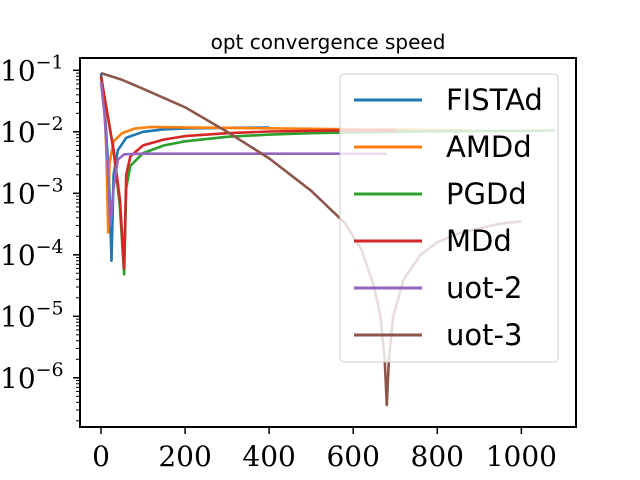 The height and width of the screenshot is (480, 640). What do you see at coordinates (328, 42) in the screenshot?
I see `chart-title: opt convergence speed` at bounding box center [328, 42].